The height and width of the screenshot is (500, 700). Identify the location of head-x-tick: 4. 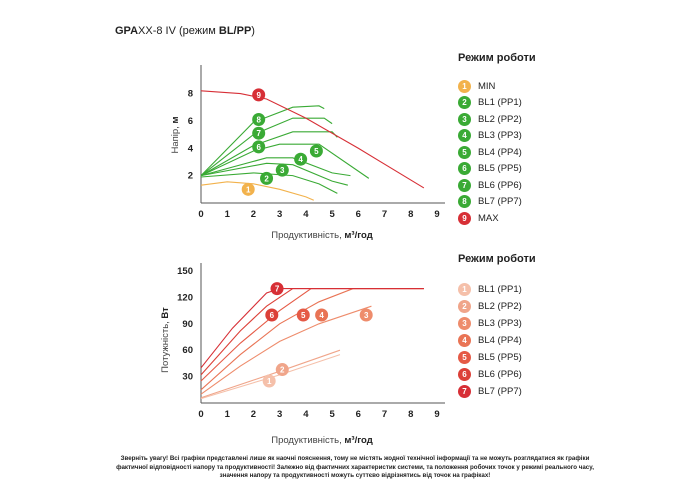
(306, 214).